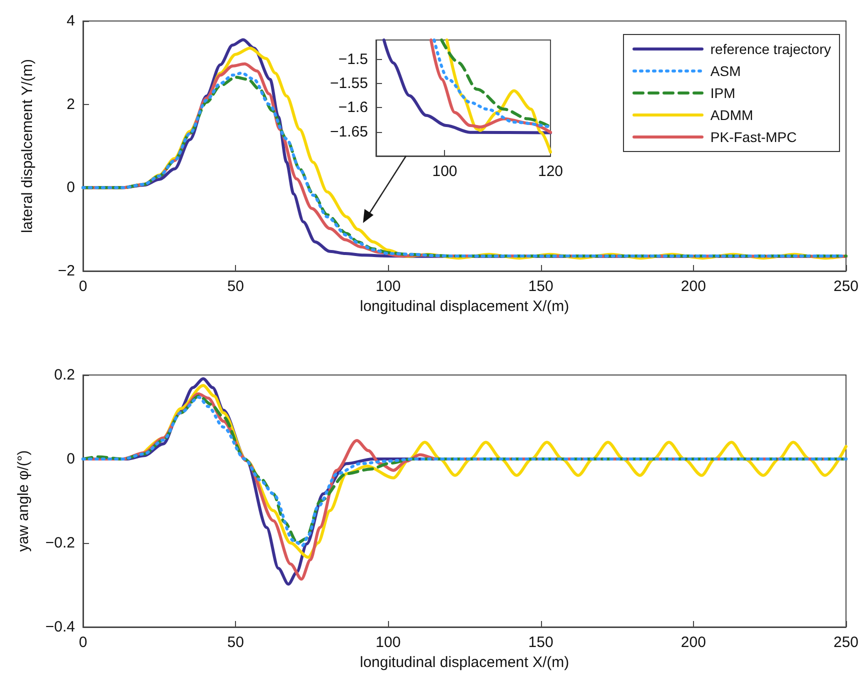 The image size is (864, 689). What do you see at coordinates (349, 83) in the screenshot?
I see `y-tick-label: −1.55` at bounding box center [349, 83].